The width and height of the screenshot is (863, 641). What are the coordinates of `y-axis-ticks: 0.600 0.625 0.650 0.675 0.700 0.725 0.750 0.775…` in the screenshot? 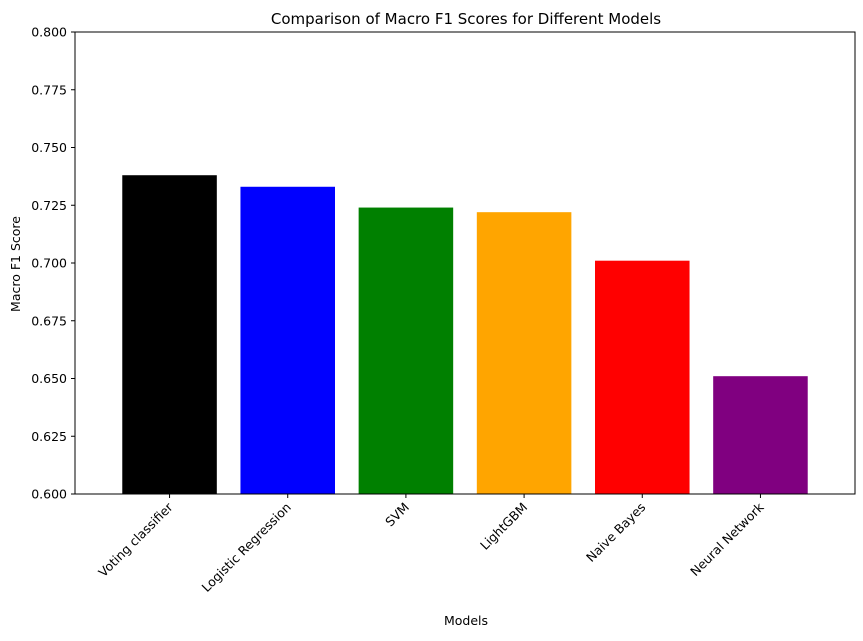 It's located at (53, 263).